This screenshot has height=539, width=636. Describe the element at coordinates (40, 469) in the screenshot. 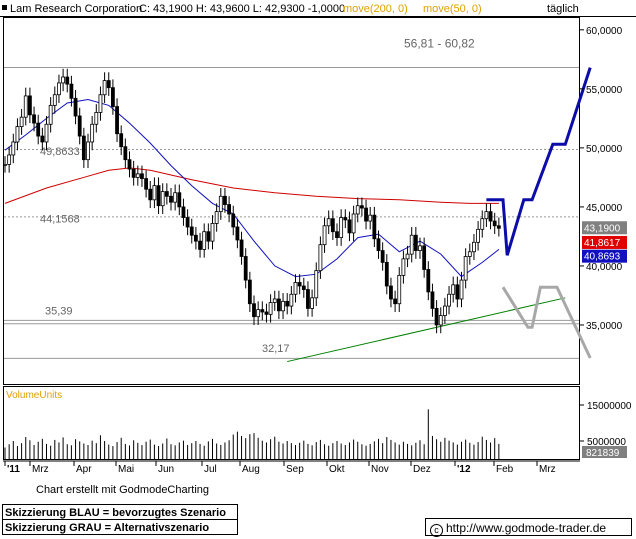

I see `x-tick-label-1: Mrz` at that location.